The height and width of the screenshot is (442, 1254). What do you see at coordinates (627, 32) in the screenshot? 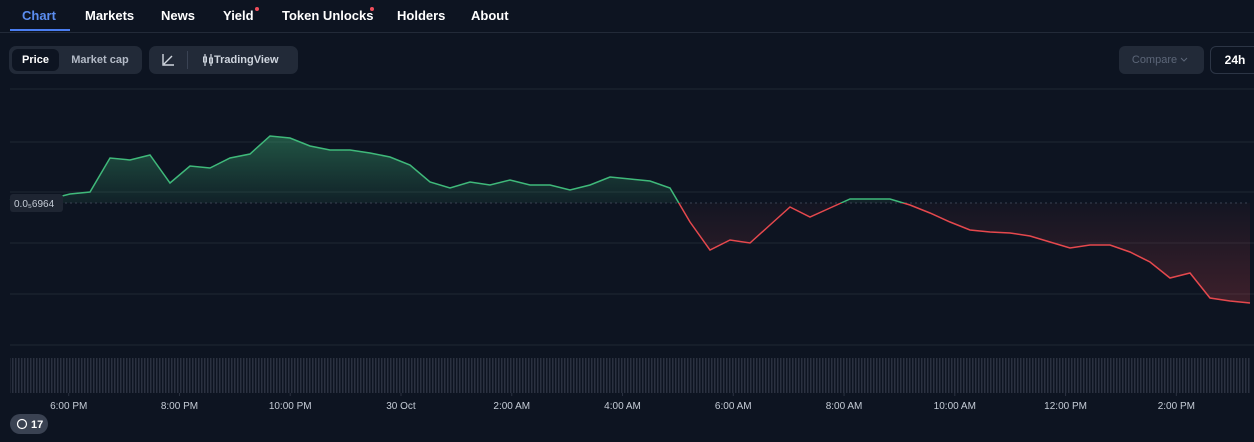
I see `divider` at bounding box center [627, 32].